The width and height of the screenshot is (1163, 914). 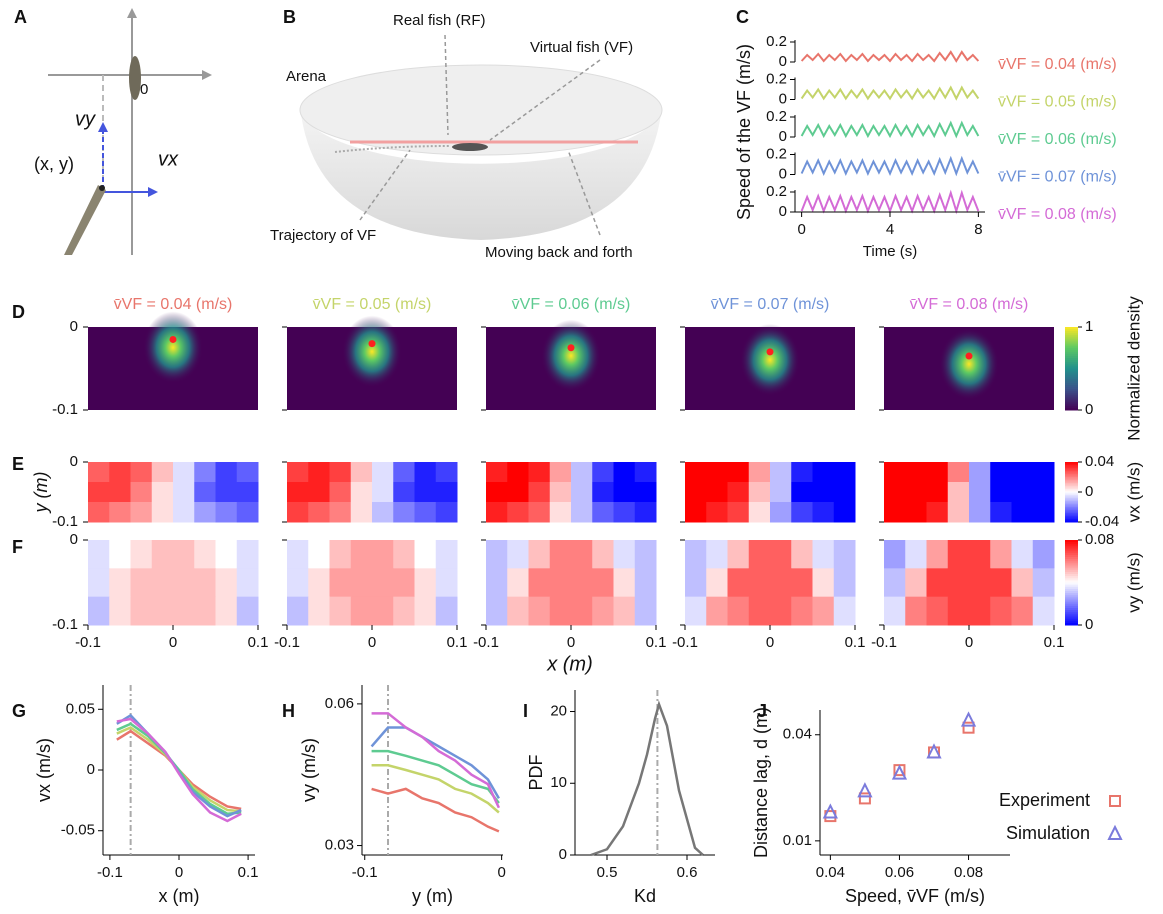 I want to click on panel-label: D, so click(x=18, y=312).